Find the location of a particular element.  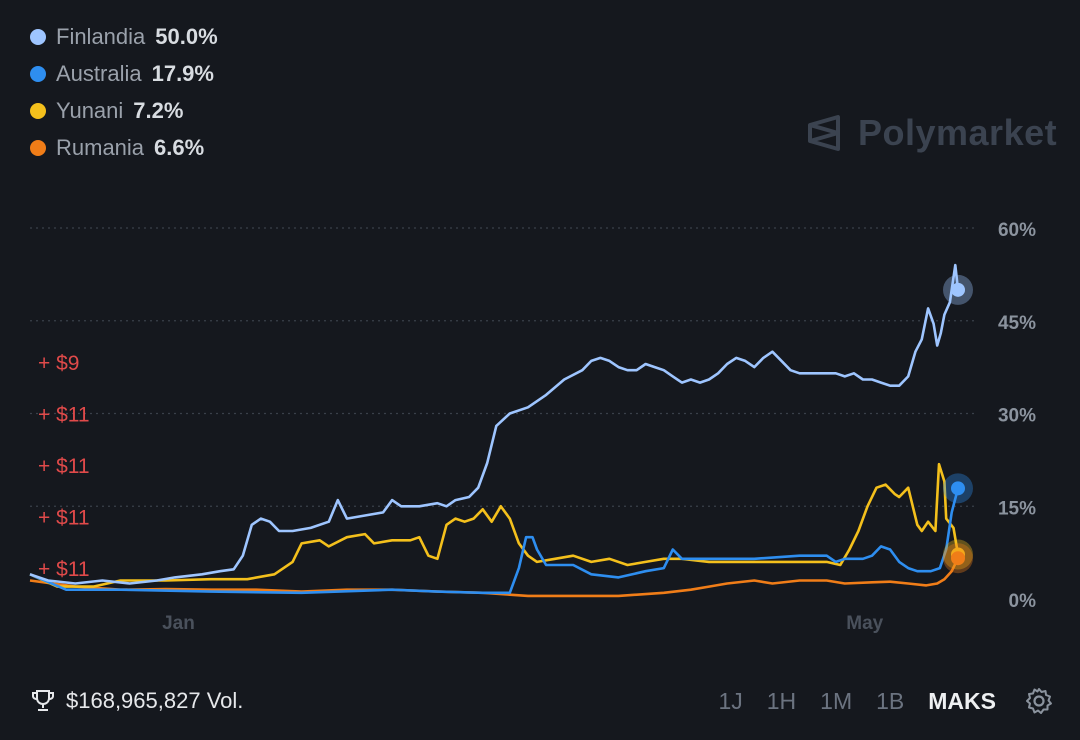

range-button-1b: 1B is located at coordinates (890, 700).